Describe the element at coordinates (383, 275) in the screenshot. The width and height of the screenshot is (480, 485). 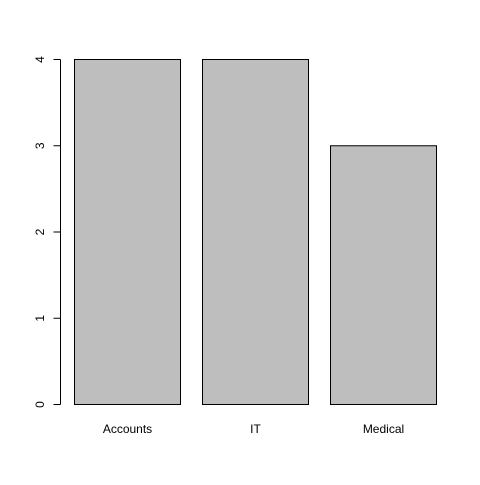
I see `bar-medical` at that location.